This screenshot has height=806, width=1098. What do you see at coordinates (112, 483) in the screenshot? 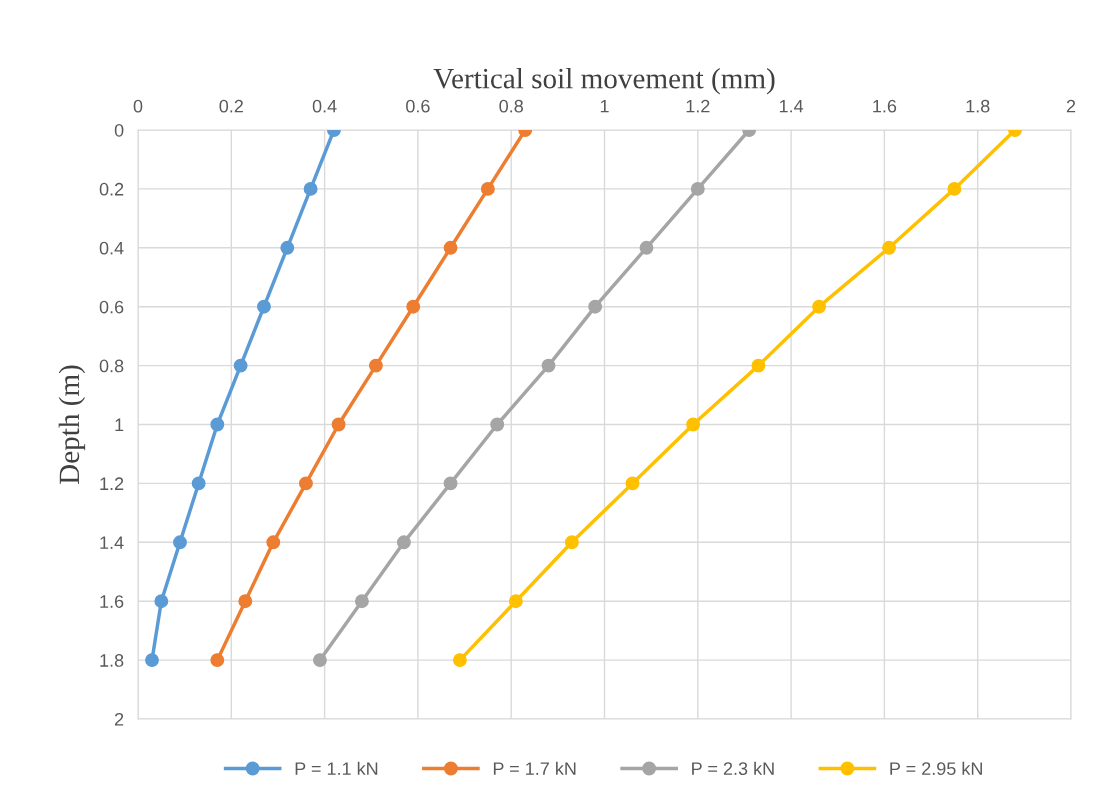
I see `y-tick-label: 1.2` at bounding box center [112, 483].